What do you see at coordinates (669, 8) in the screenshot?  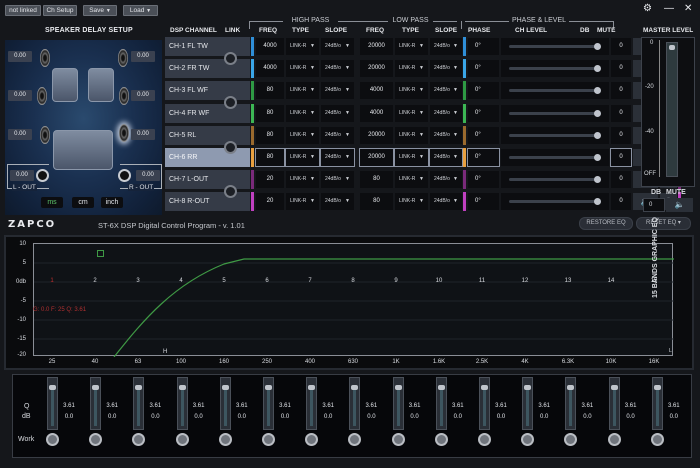 I see `minimize-icon: —` at bounding box center [669, 8].